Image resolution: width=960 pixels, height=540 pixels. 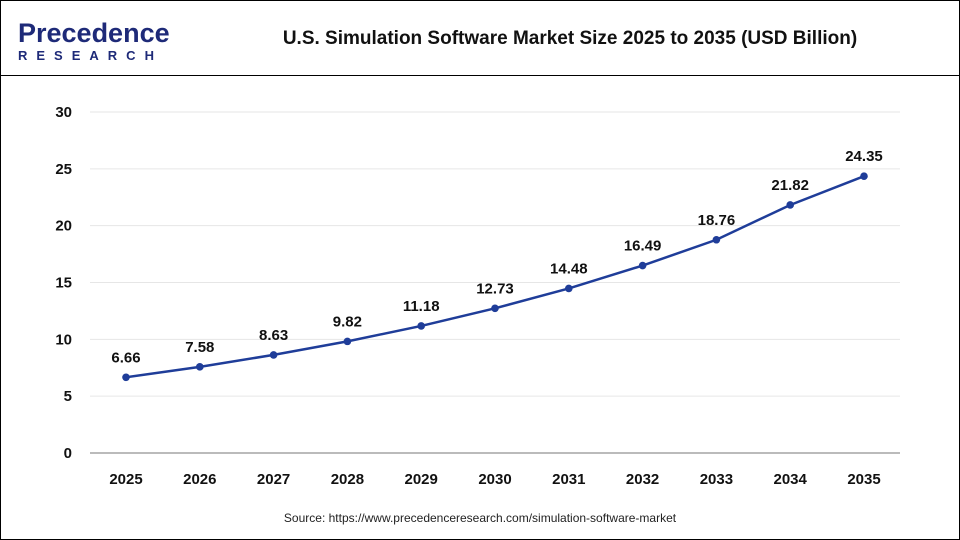 I want to click on data-label: 21.82, so click(x=790, y=185).